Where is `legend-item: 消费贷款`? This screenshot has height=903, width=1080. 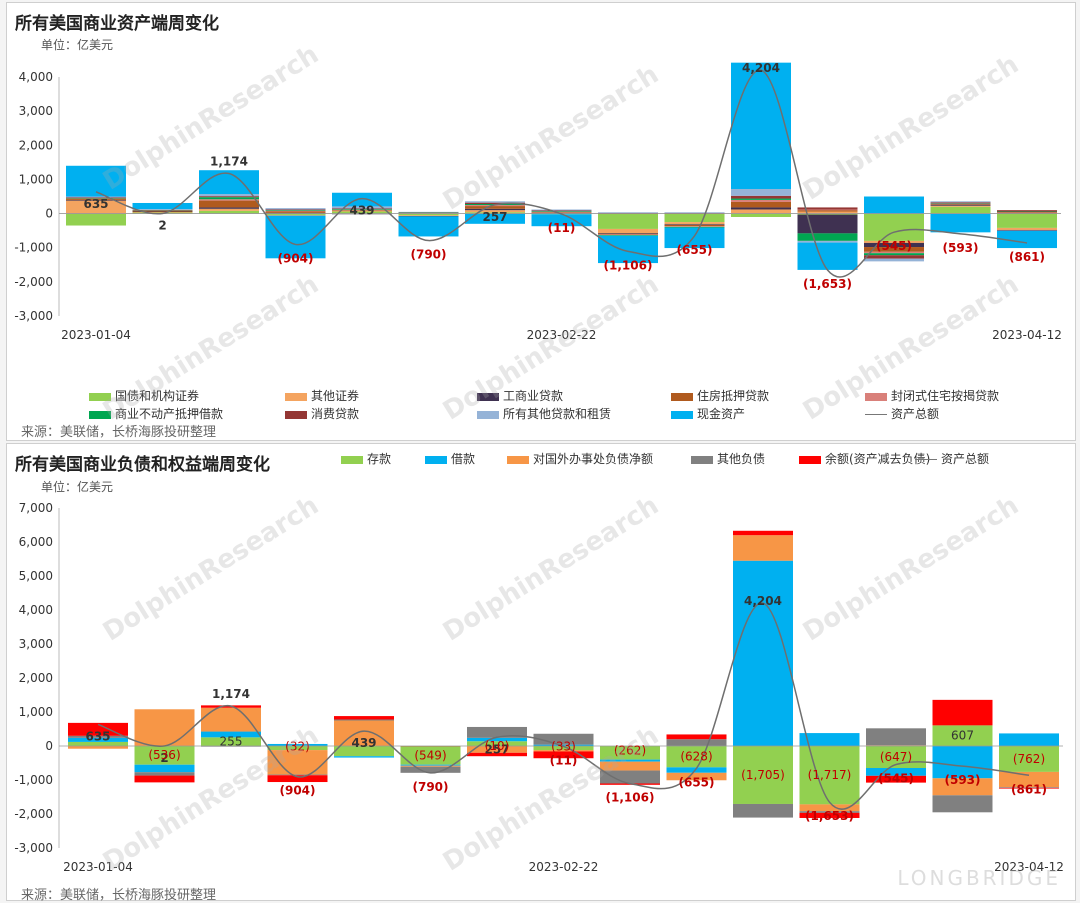
legend-item: 消费贷款 is located at coordinates (322, 413).